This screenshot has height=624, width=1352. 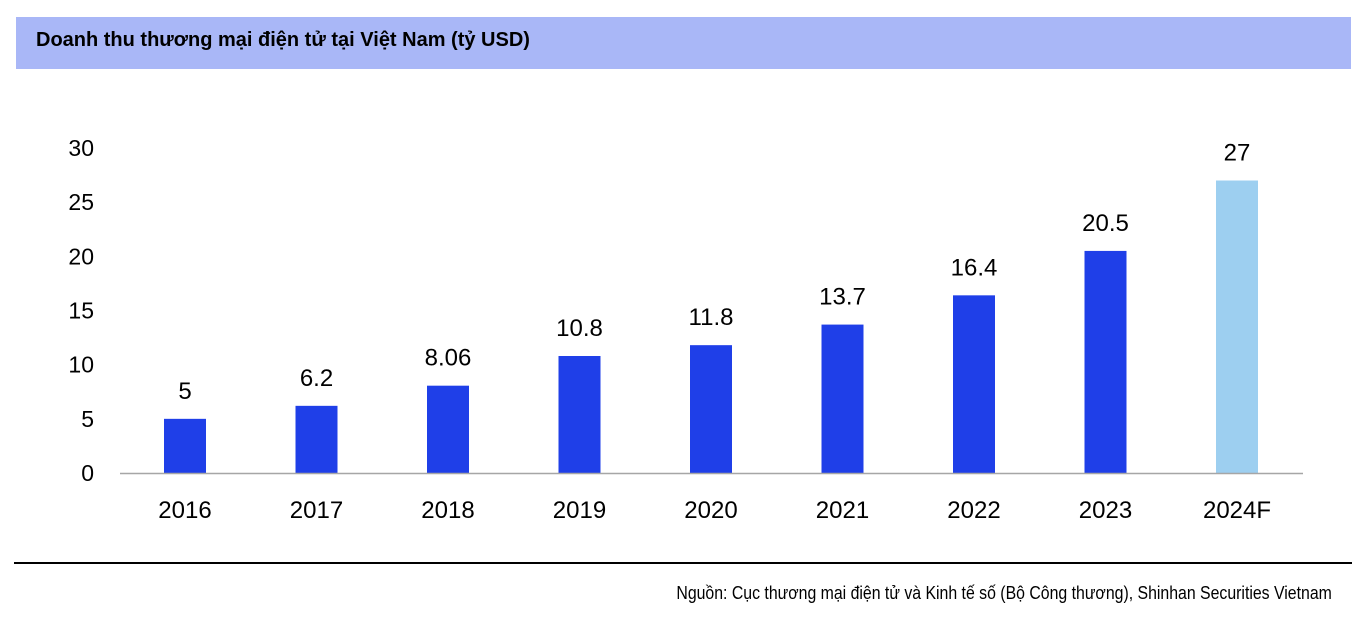 I want to click on x-axis-labels: 2016 2017 2018 2019 2020 2021 2022 2023 2024F, so click(x=714, y=510).